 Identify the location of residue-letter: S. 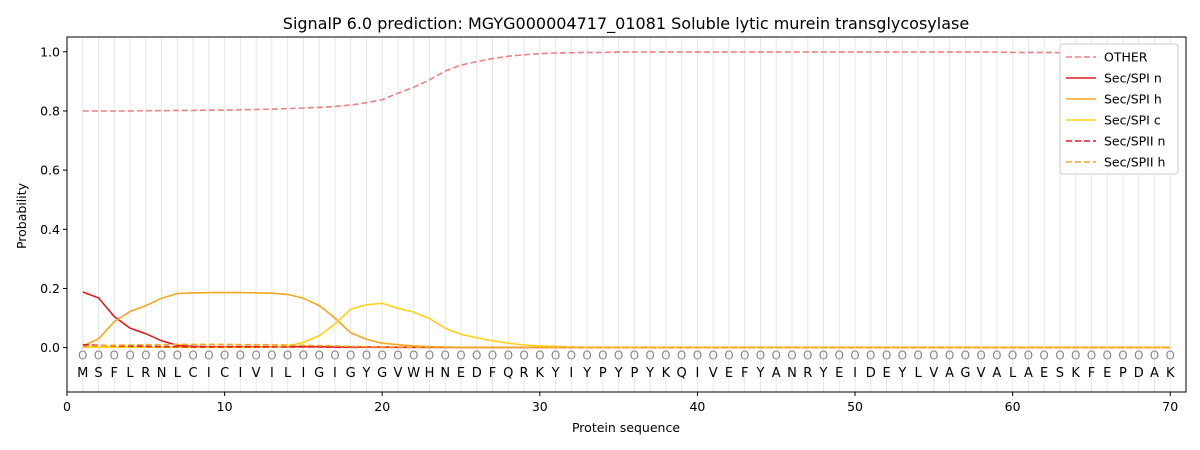
(1060, 373).